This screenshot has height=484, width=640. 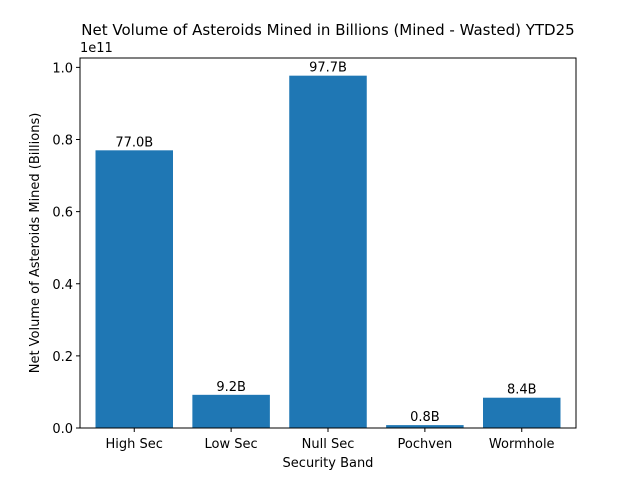 I want to click on x-tick-label-low-sec: Low Sec, so click(x=231, y=444).